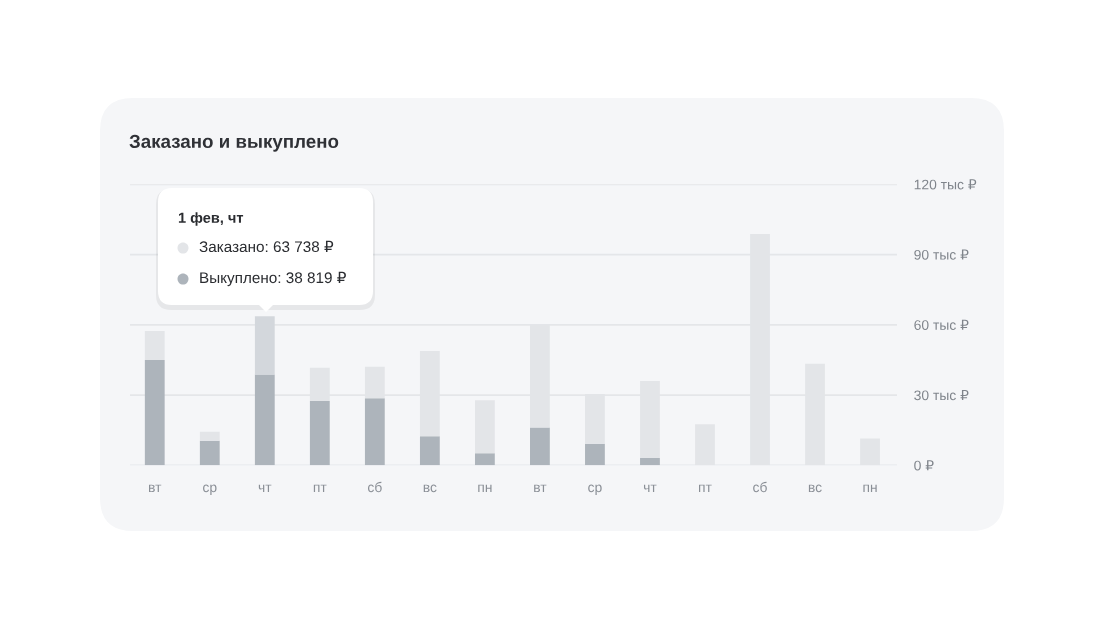 This screenshot has width=1104, height=630. I want to click on annotation: Выкуплено: 38 819 ₽, so click(273, 279).